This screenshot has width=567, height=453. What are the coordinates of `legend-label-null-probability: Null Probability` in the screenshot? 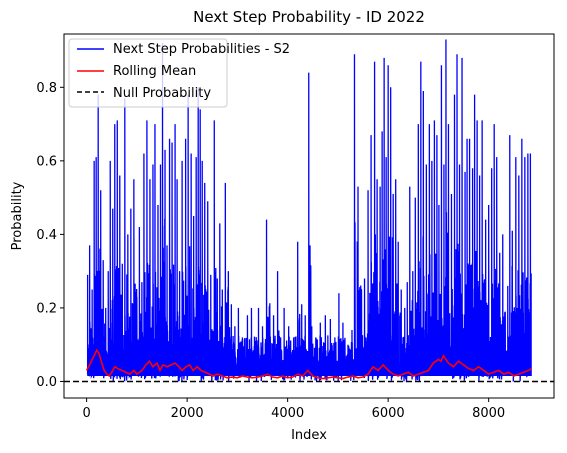 It's located at (162, 93).